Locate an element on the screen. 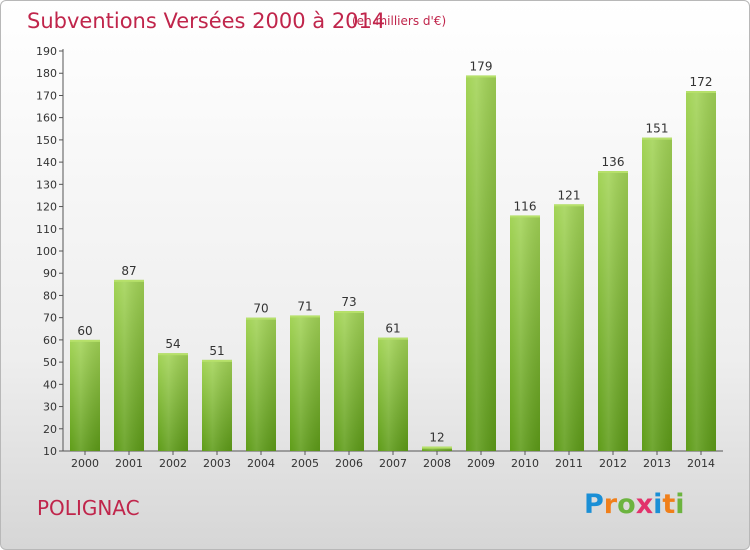  y-tick-label: 130 is located at coordinates (46, 184).